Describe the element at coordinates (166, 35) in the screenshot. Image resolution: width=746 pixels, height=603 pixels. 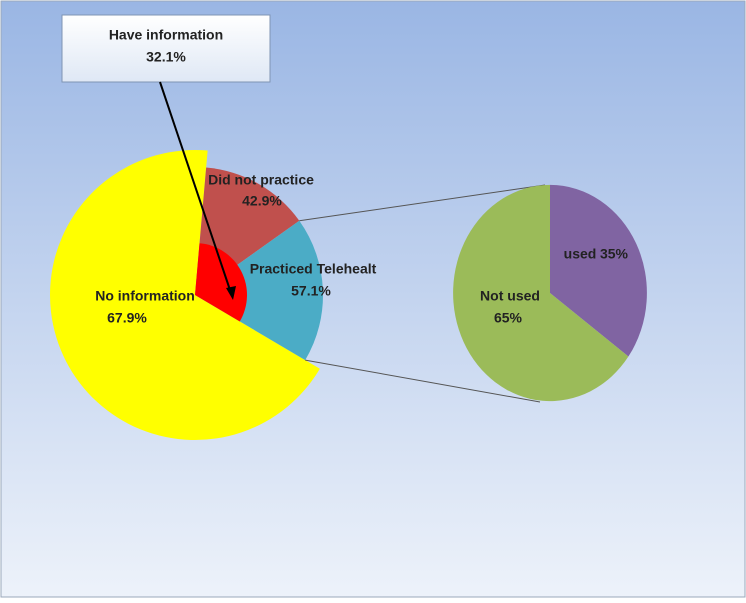
I see `data-label: Have information` at that location.